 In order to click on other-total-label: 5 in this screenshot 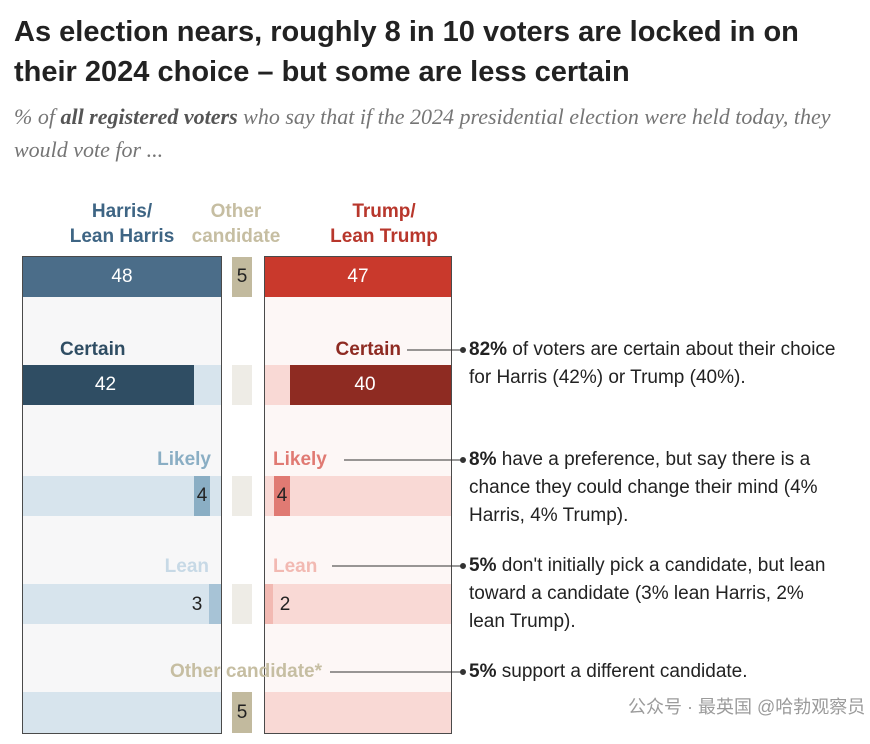, I will do `click(242, 276)`.